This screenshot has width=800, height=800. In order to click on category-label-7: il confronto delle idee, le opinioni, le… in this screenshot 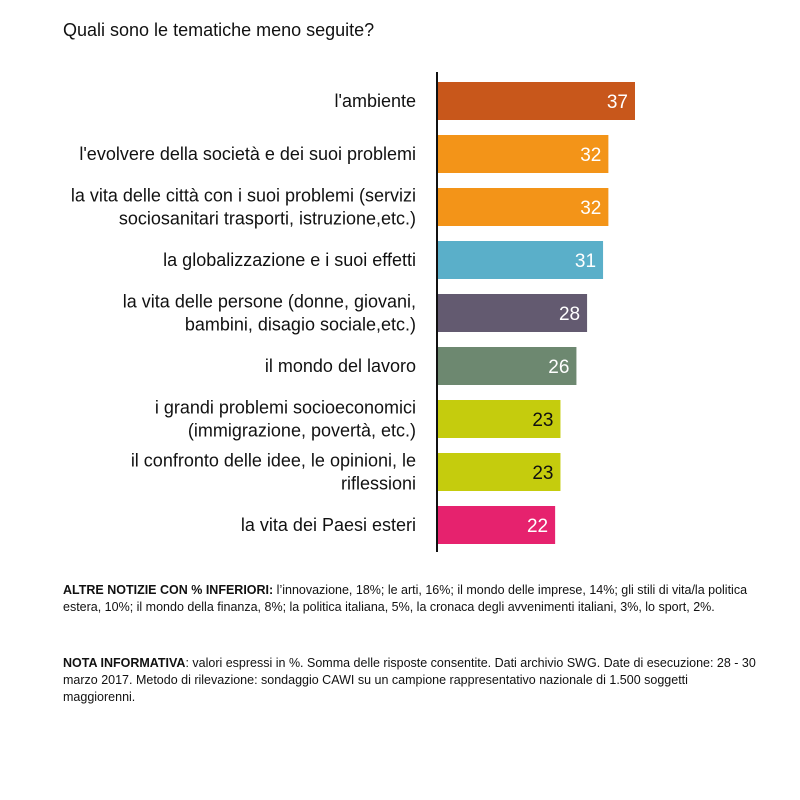, I will do `click(273, 472)`.